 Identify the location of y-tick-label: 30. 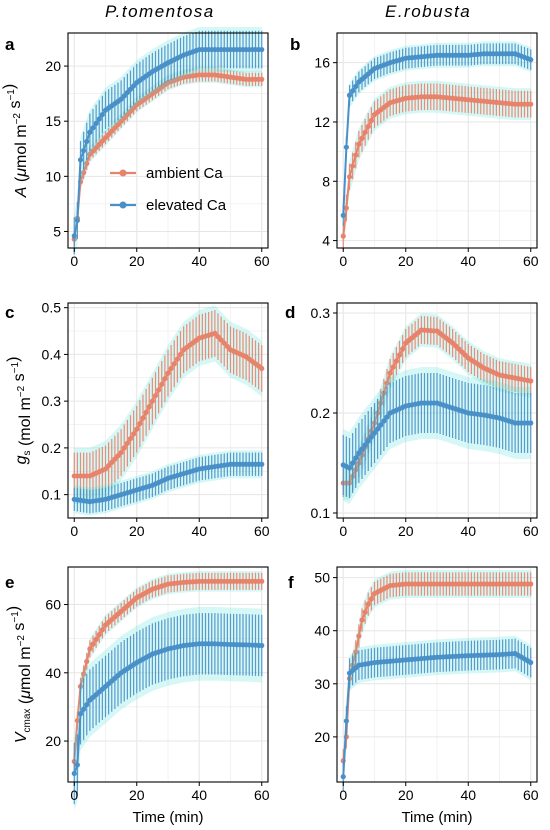
(322, 684).